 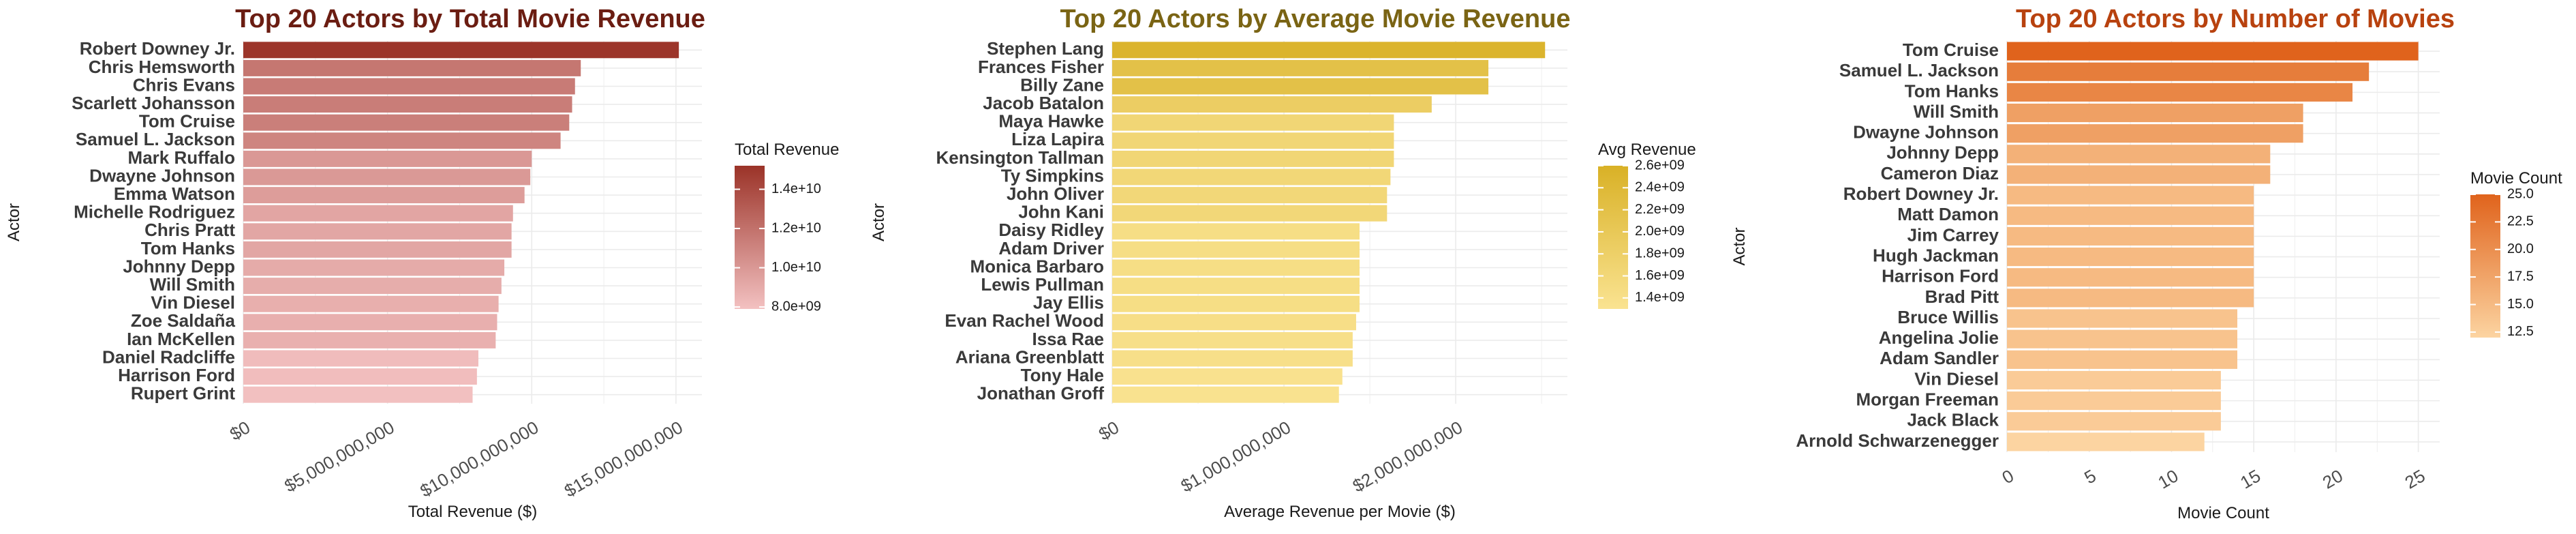 I want to click on category-tick-label: Ian McKellen, so click(x=181, y=339).